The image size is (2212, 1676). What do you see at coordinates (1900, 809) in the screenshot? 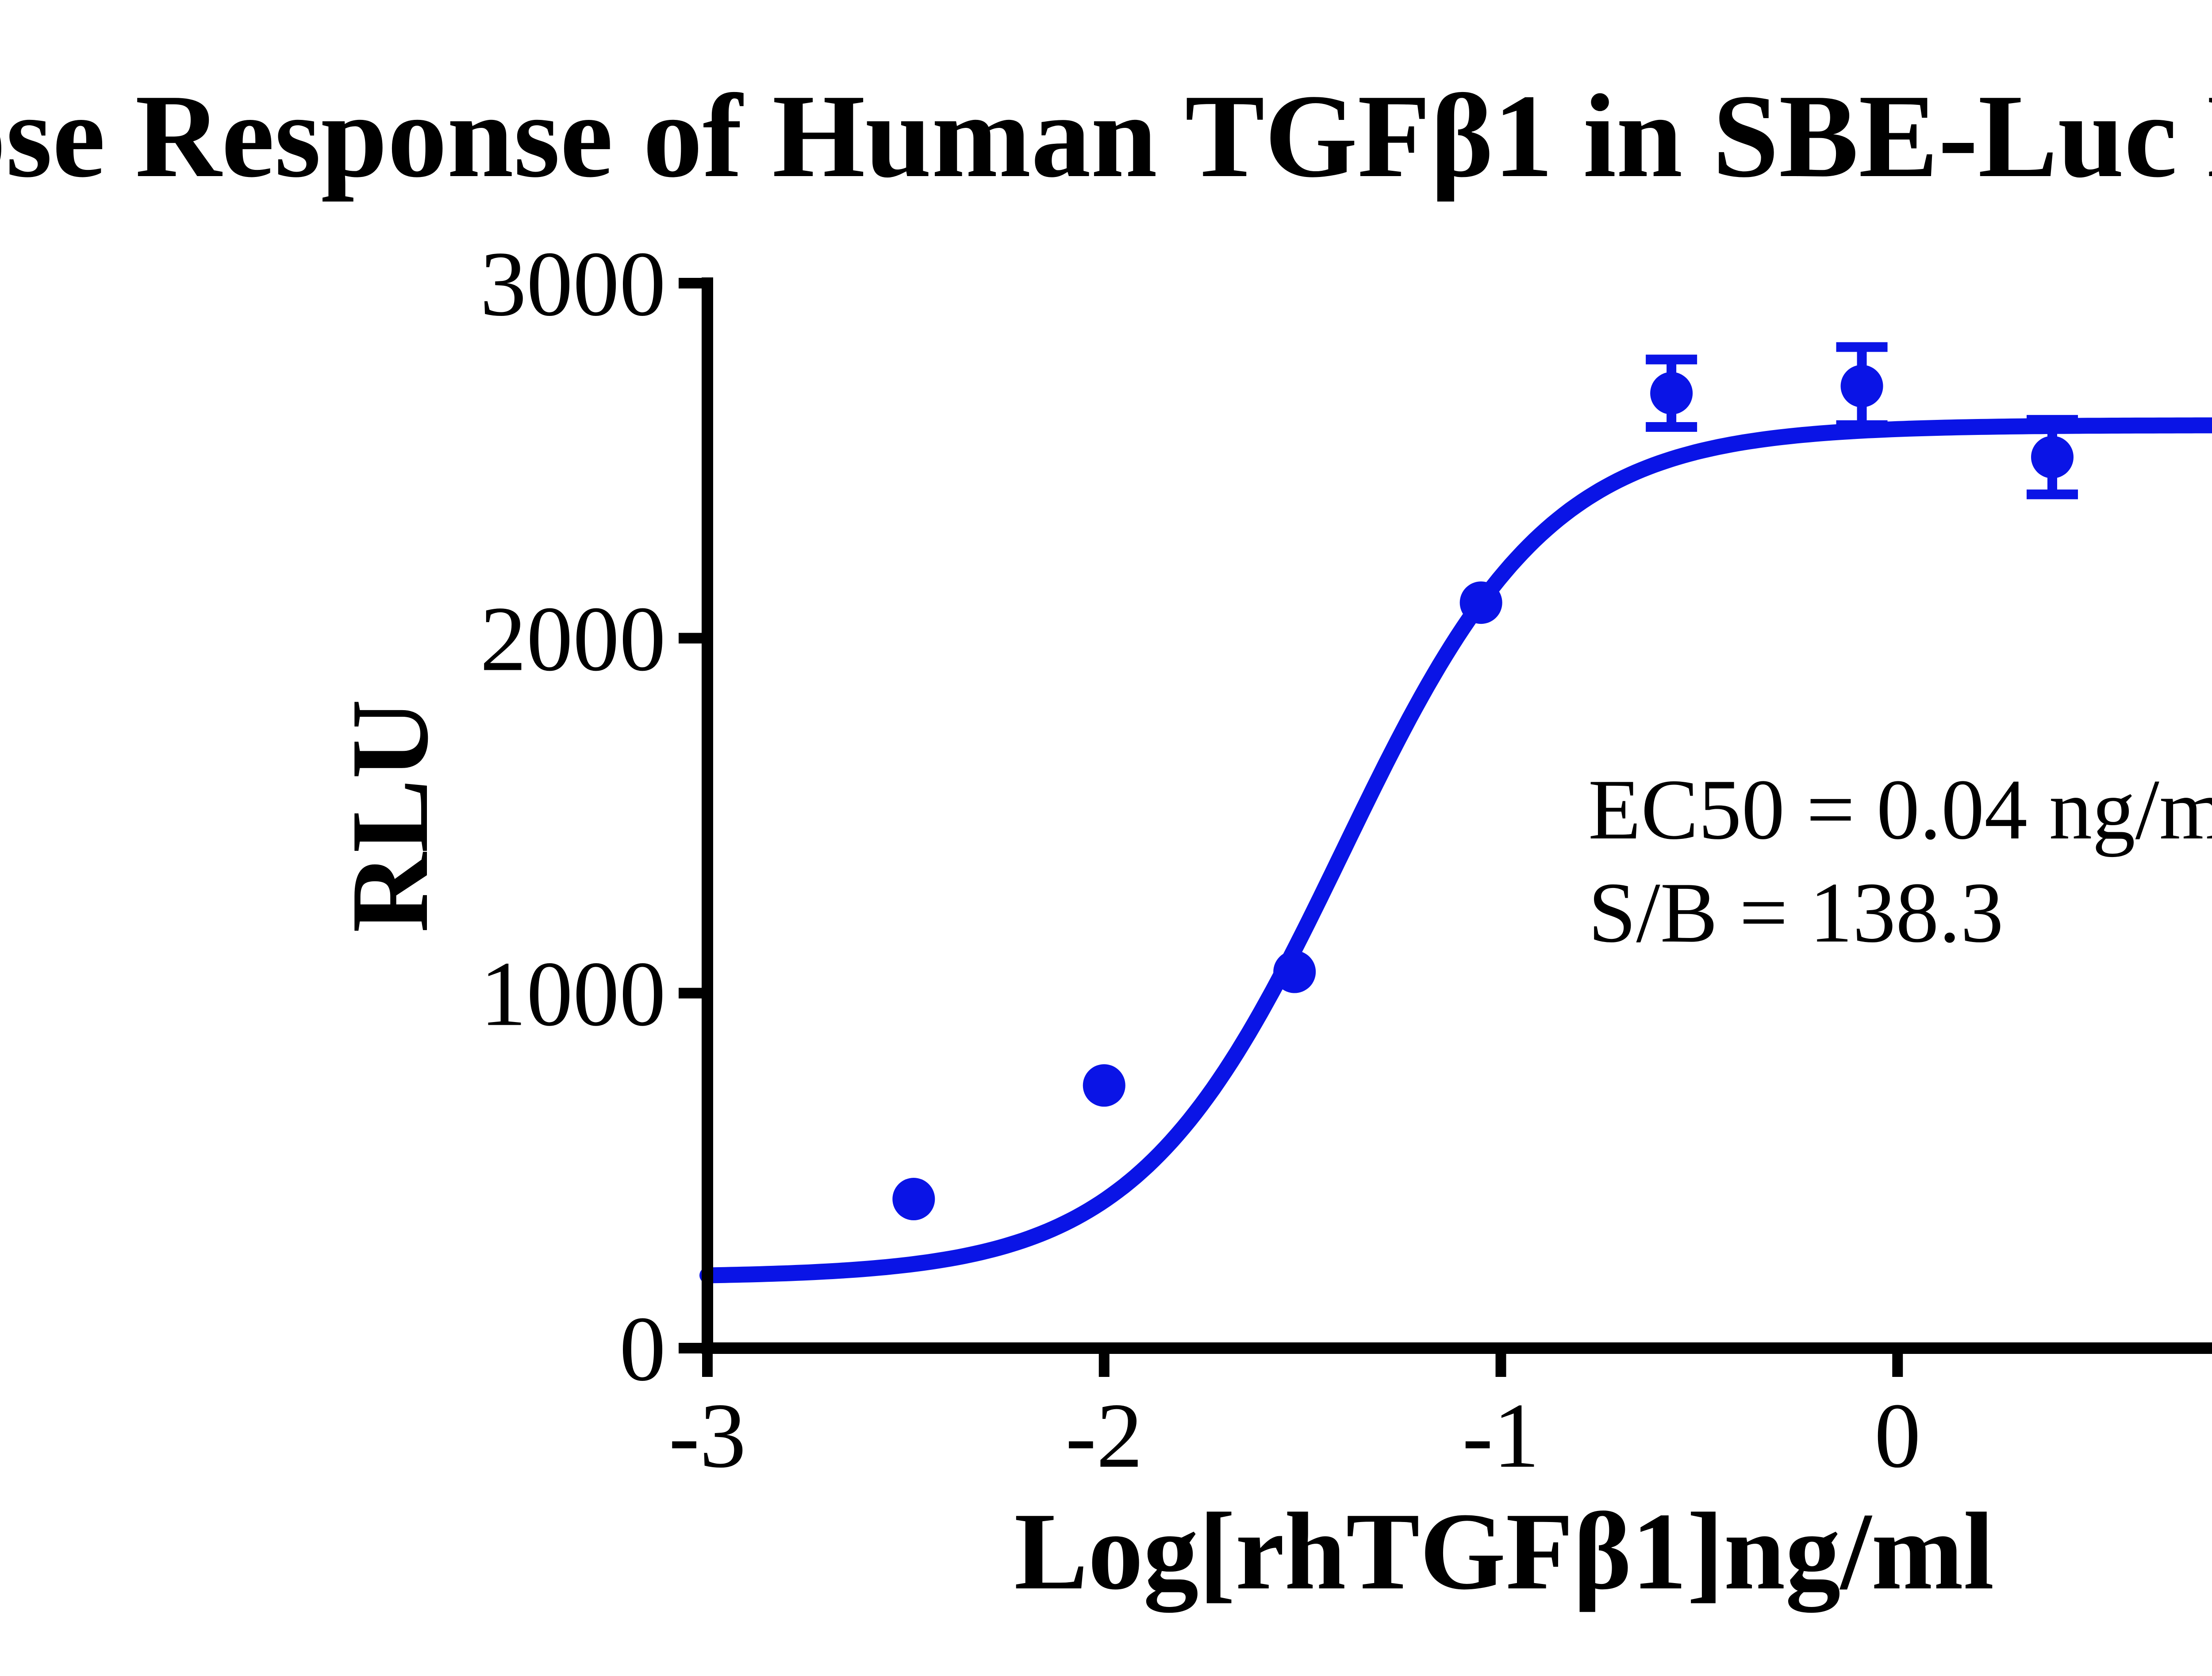
I see `ec50-annotation: EC50 = 0.04 ng/ml` at bounding box center [1900, 809].